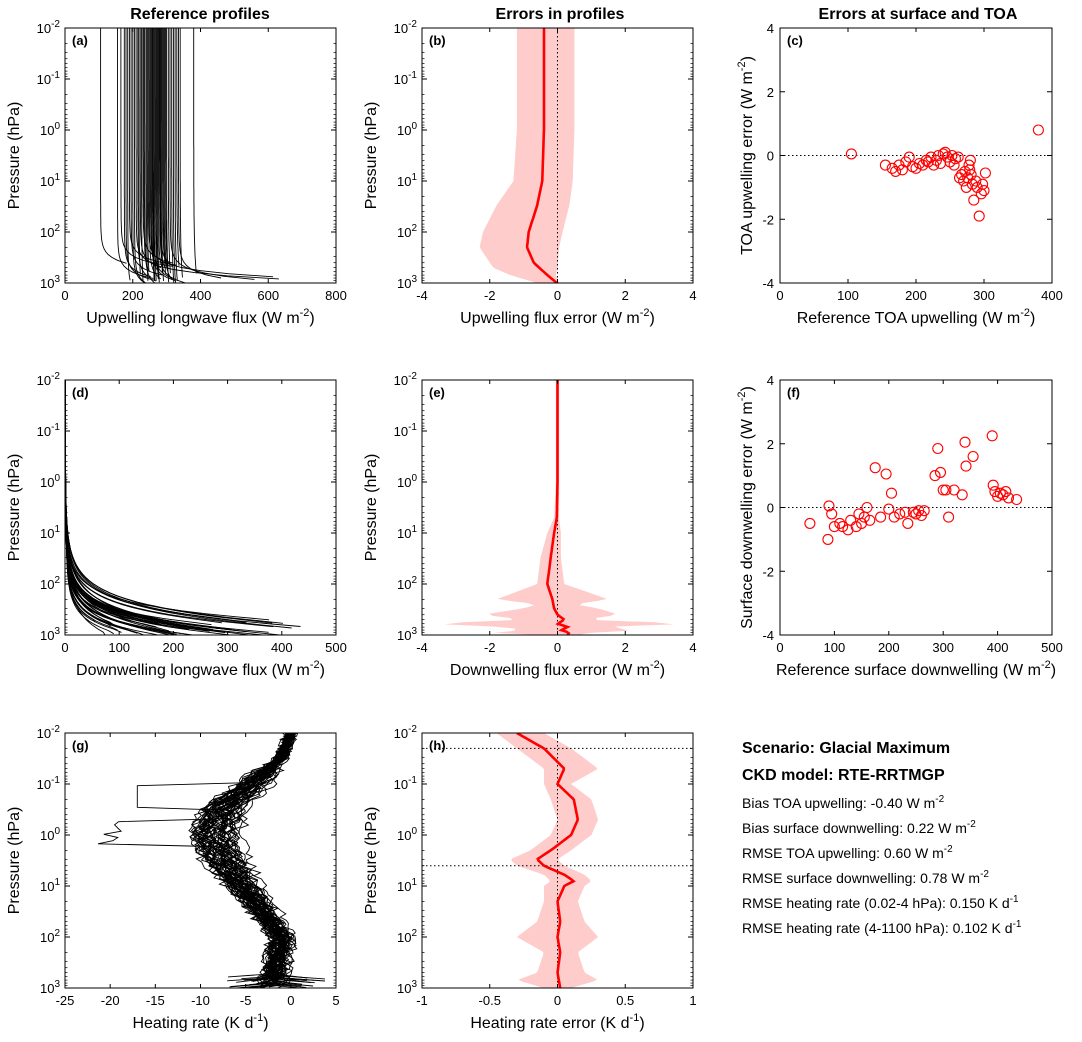 The image size is (1082, 1042). Describe the element at coordinates (846, 748) in the screenshot. I see `scenario-title: Scenario: Glacial Maximum` at that location.